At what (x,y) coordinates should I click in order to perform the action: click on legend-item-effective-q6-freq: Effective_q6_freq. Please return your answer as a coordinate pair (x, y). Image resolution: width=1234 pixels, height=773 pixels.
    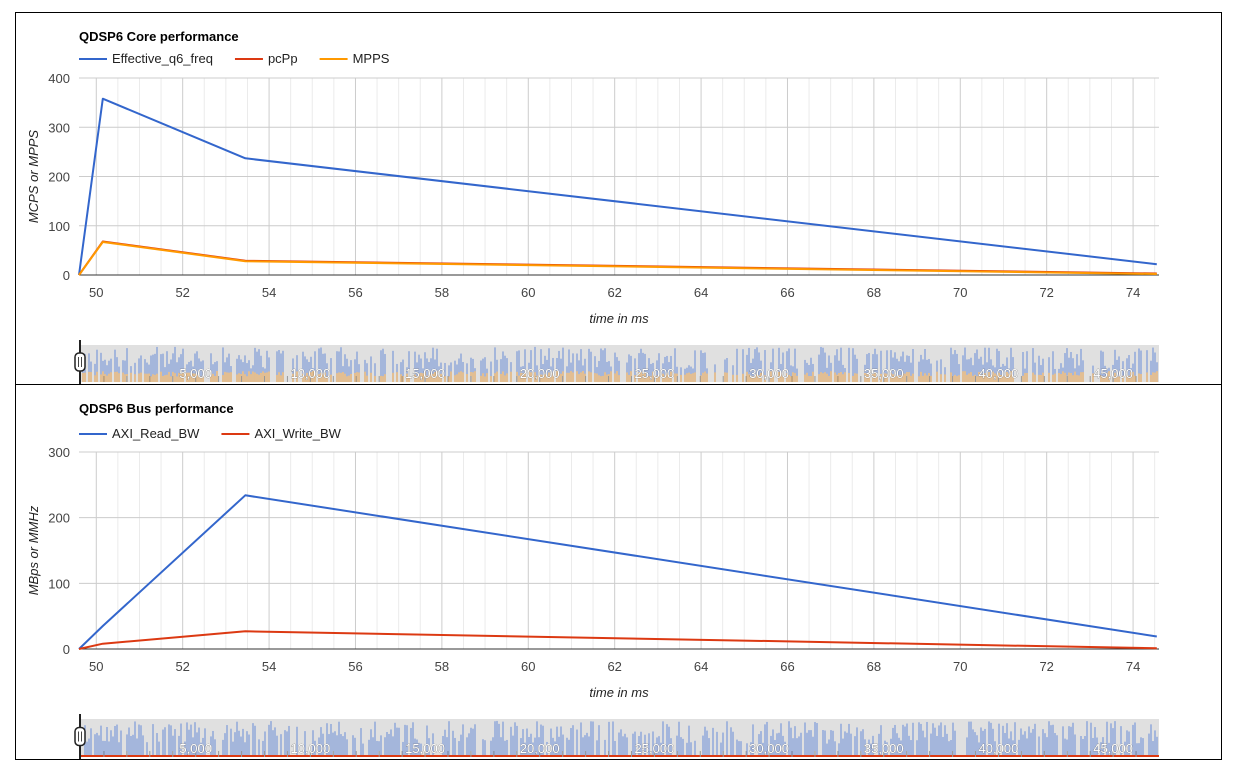
    Looking at the image, I should click on (146, 58).